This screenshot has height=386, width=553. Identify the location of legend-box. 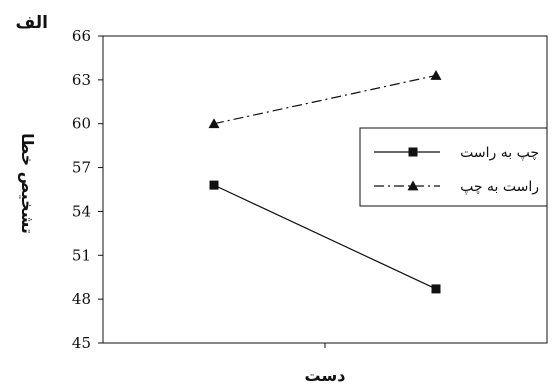
(453, 167).